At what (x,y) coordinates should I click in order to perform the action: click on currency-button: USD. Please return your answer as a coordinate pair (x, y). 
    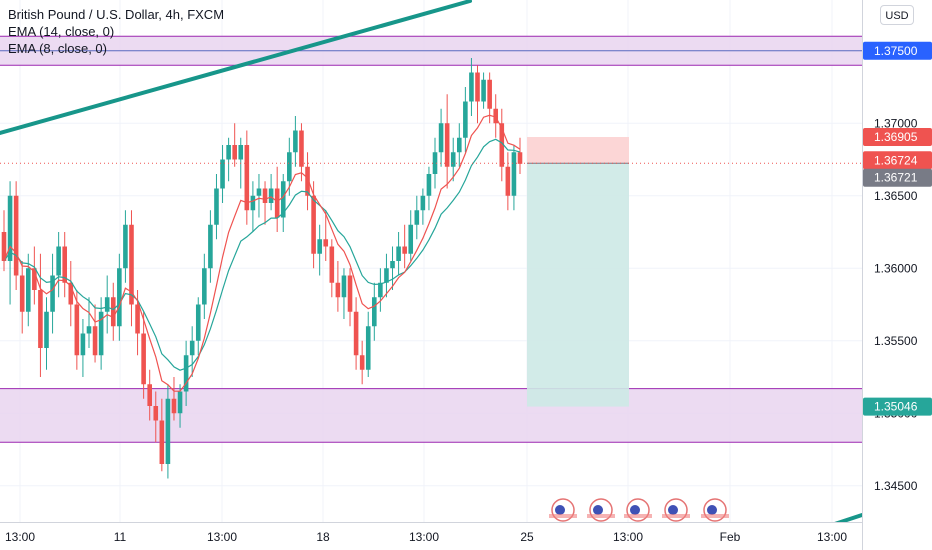
    Looking at the image, I should click on (897, 15).